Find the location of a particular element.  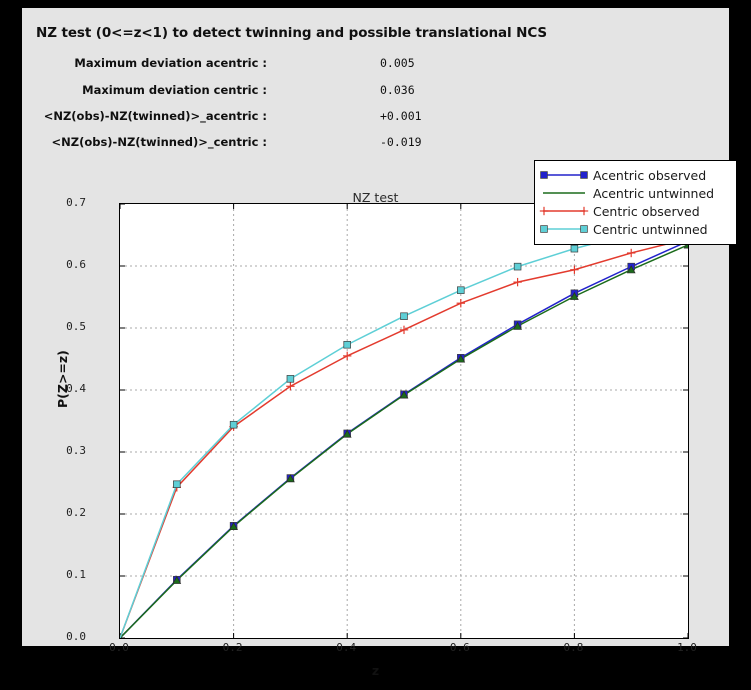

x-tick-label: 0.2 is located at coordinates (232, 647).